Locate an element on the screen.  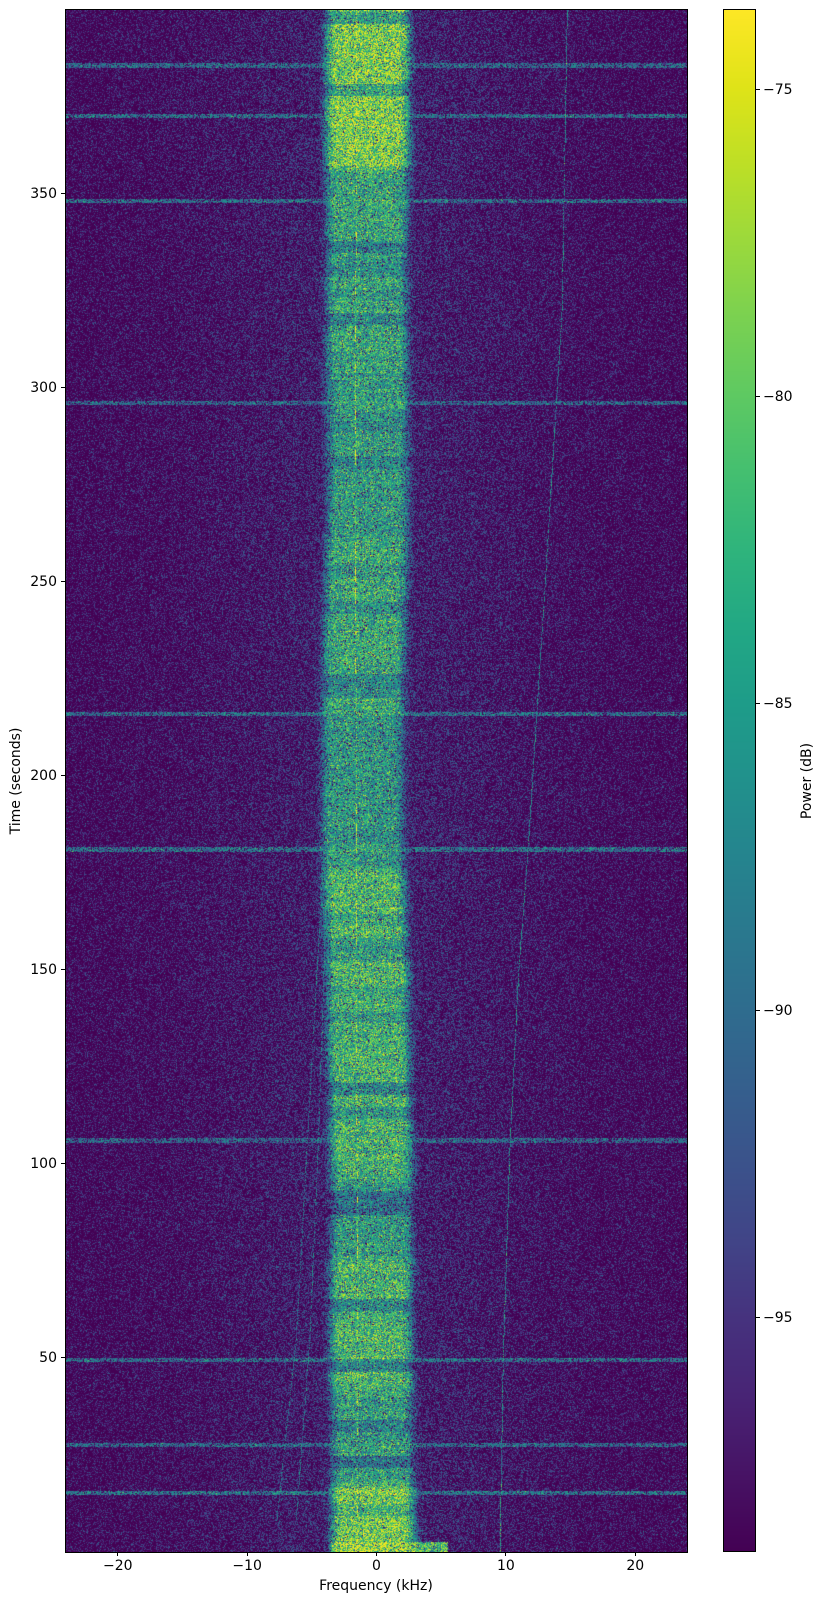
x-tick-label: 20 is located at coordinates (635, 1566).